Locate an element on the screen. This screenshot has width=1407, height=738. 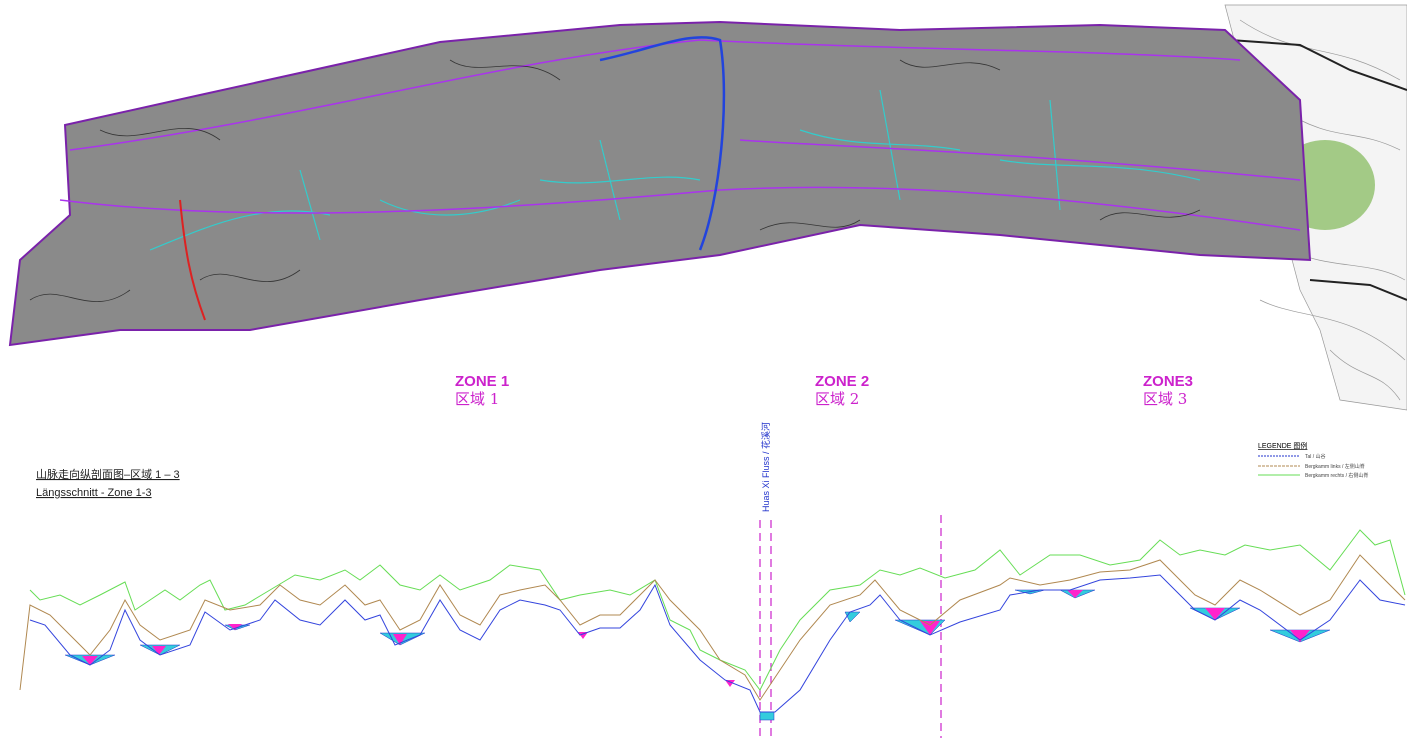
profile-title-de: Längsschnitt - Zone 1-3 is located at coordinates (94, 493).